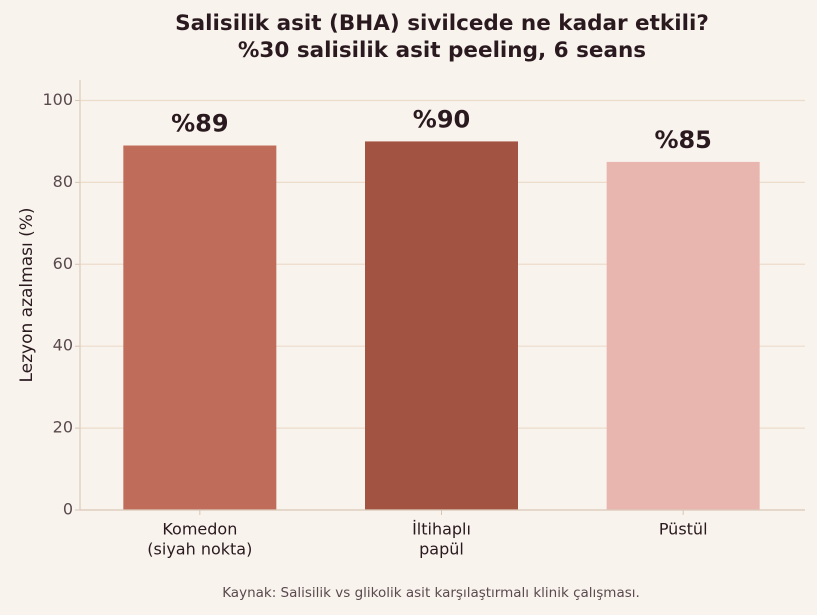 This screenshot has width=817, height=615. What do you see at coordinates (442, 50) in the screenshot?
I see `chart-subtitle: %30 salisilik asit peeling, 6 seans` at bounding box center [442, 50].